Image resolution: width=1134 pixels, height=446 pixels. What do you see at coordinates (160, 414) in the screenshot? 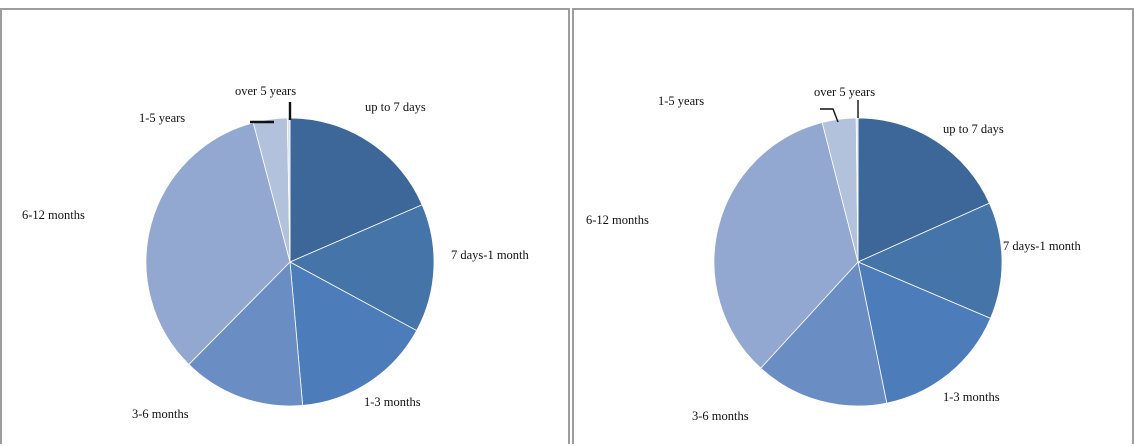
I see `slice-label-3-6-months-left: 3-6 months` at bounding box center [160, 414].